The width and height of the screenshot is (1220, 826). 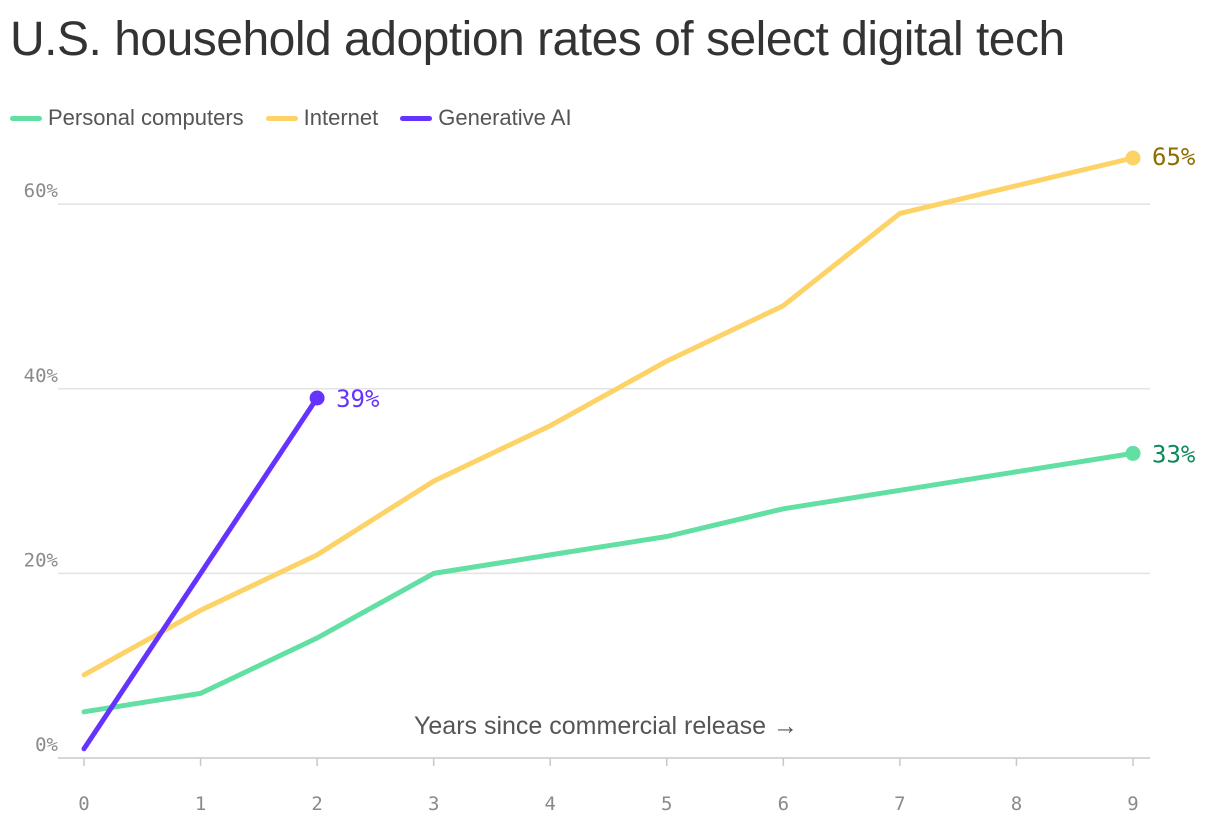 What do you see at coordinates (41, 560) in the screenshot?
I see `y-tick-label: 20%` at bounding box center [41, 560].